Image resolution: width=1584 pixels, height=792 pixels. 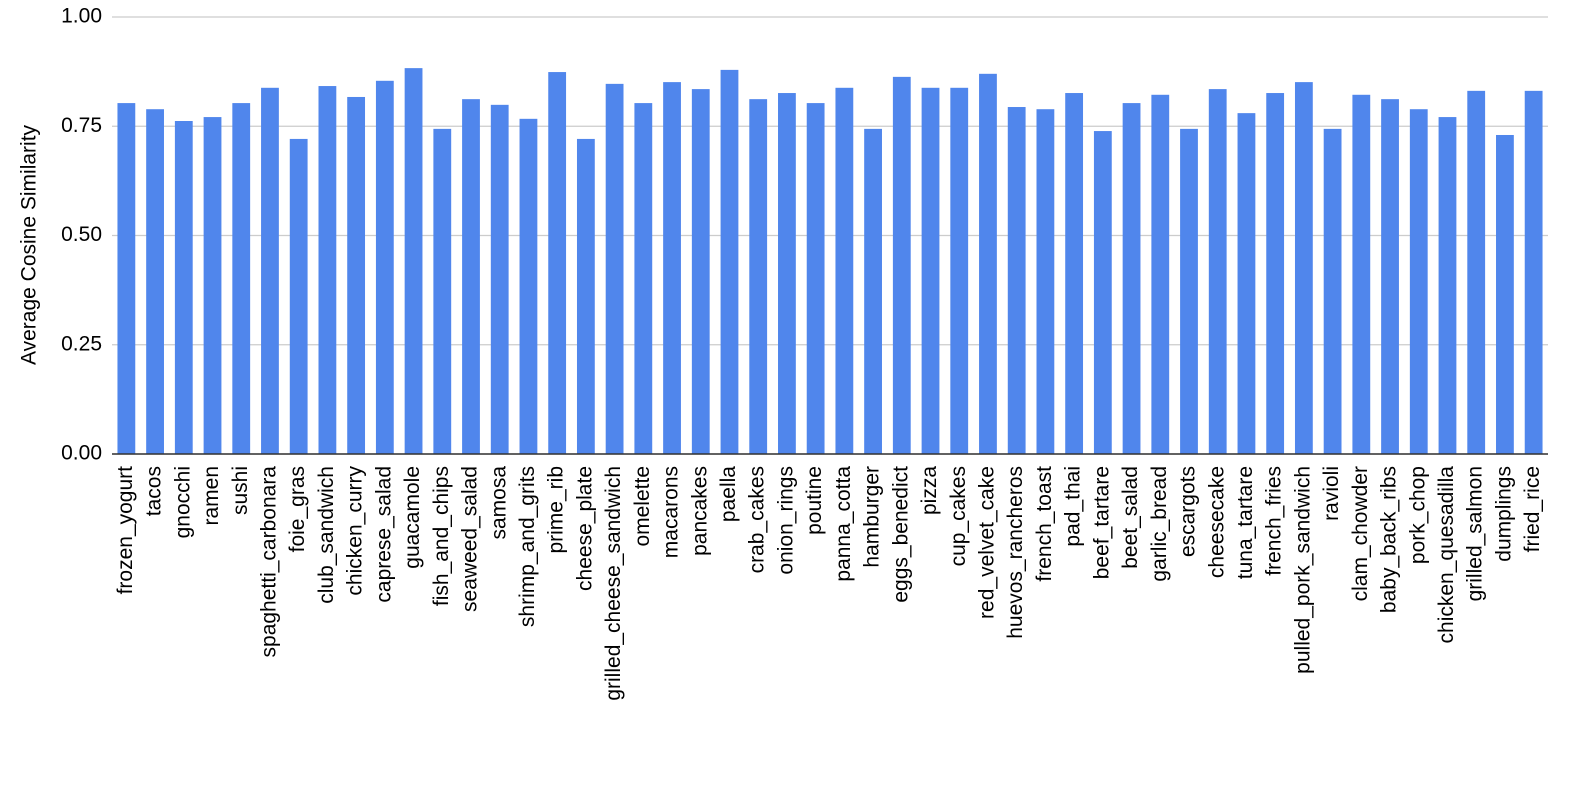 What do you see at coordinates (1159, 524) in the screenshot?
I see `x-tick-label: garlic_bread` at bounding box center [1159, 524].